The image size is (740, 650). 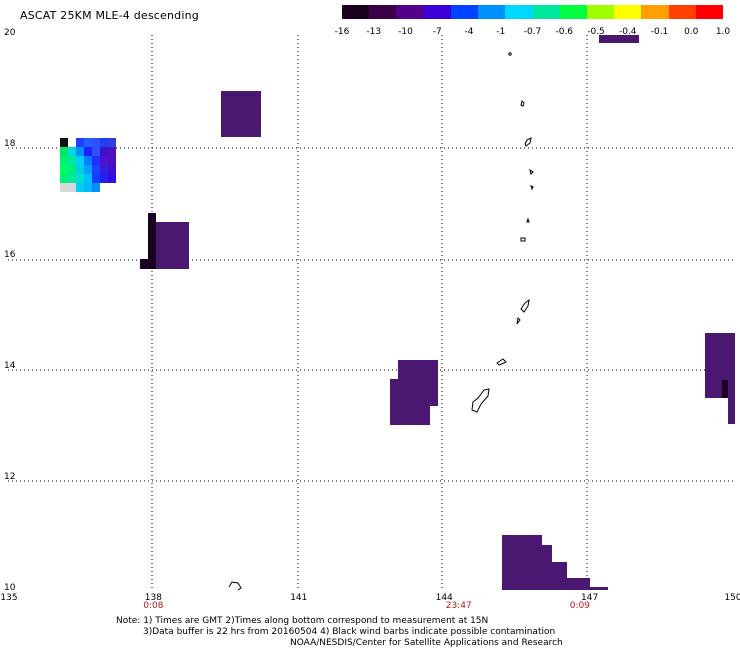 What do you see at coordinates (109, 15) in the screenshot?
I see `map-title: ASCAT 25KM MLE-4 descending` at bounding box center [109, 15].